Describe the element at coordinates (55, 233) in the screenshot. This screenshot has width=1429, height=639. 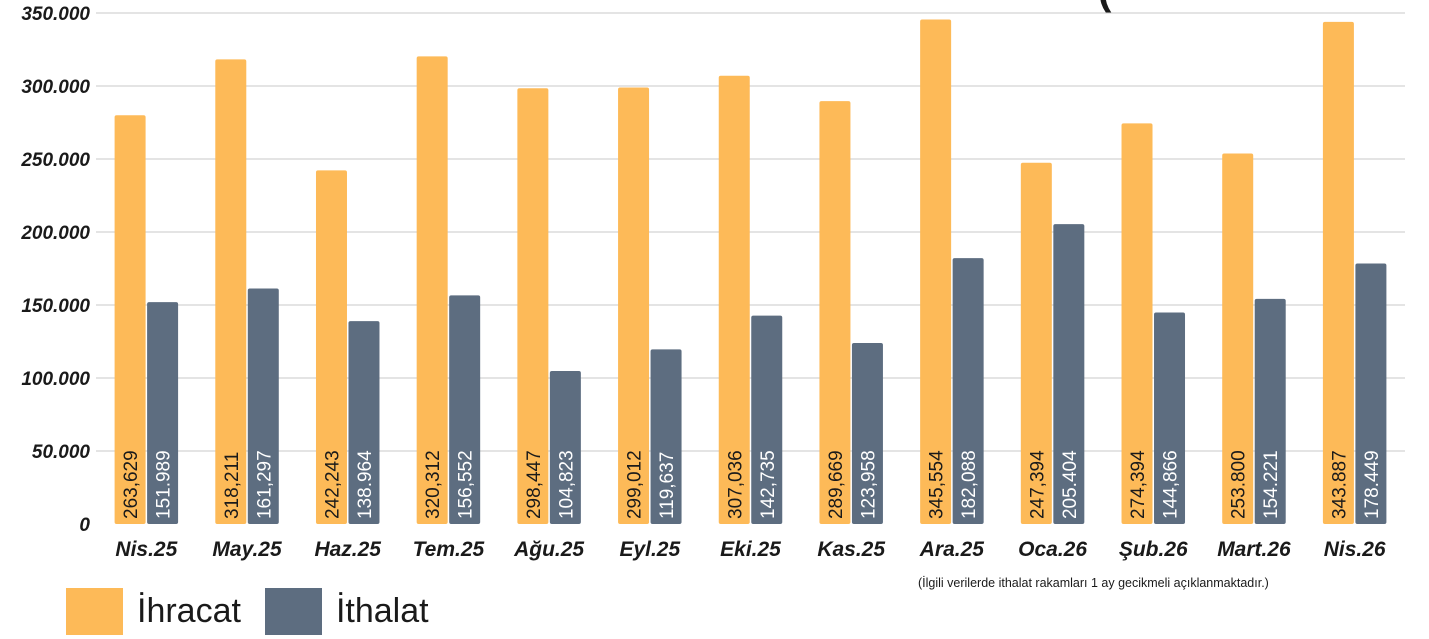
I see `y-tick-label: 200.000` at that location.